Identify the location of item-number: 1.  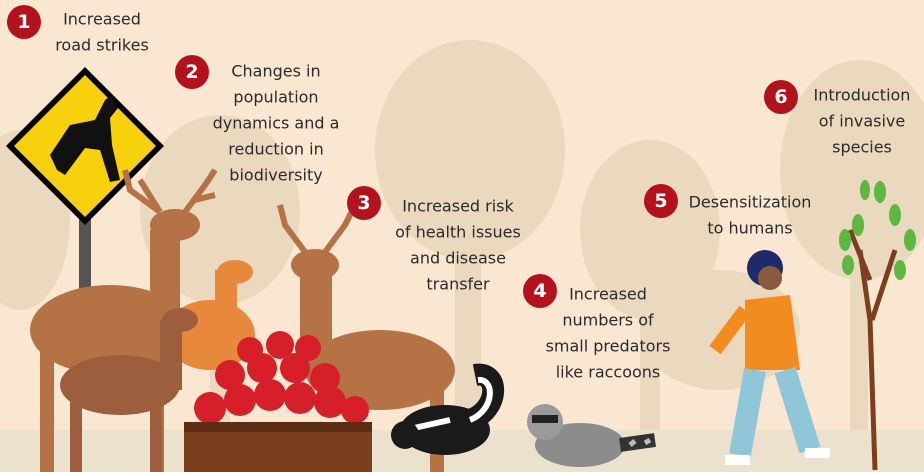
(23, 22).